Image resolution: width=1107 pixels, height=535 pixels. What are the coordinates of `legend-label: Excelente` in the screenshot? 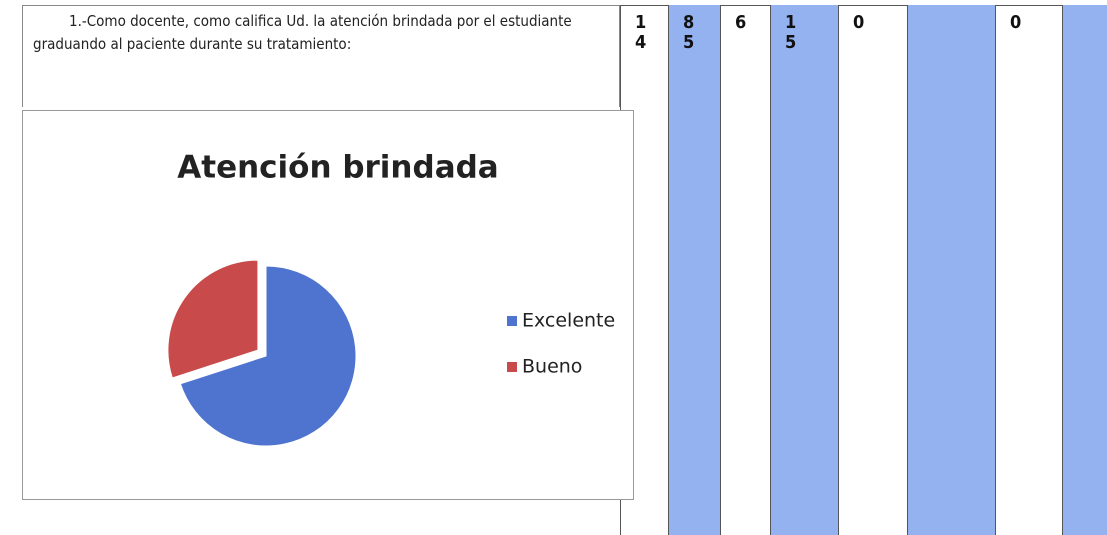 It's located at (568, 321).